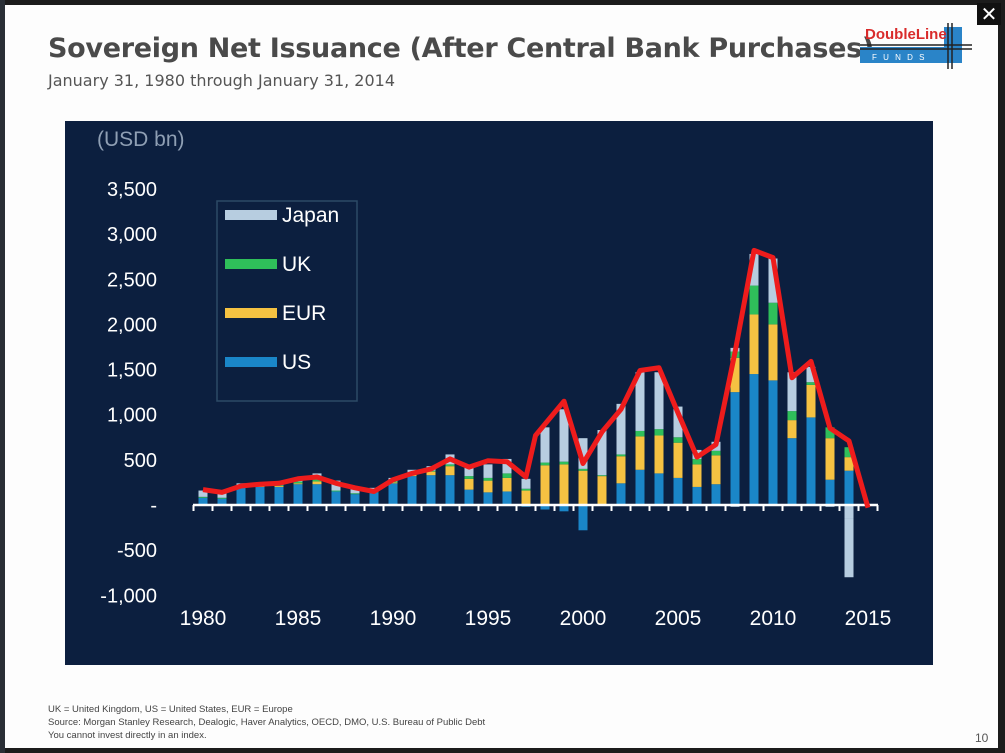 This screenshot has width=1005, height=753. What do you see at coordinates (830, 433) in the screenshot?
I see `bar-uk-2013` at bounding box center [830, 433].